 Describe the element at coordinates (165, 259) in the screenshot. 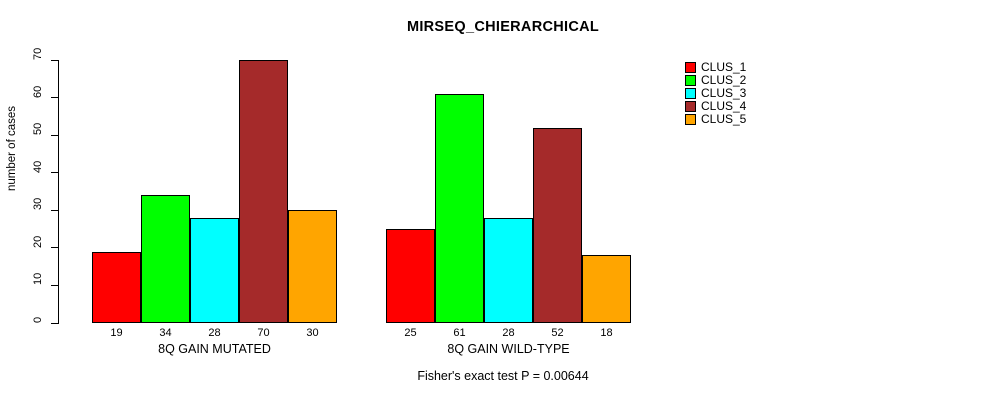

I see `bar-clus_2-group1` at that location.